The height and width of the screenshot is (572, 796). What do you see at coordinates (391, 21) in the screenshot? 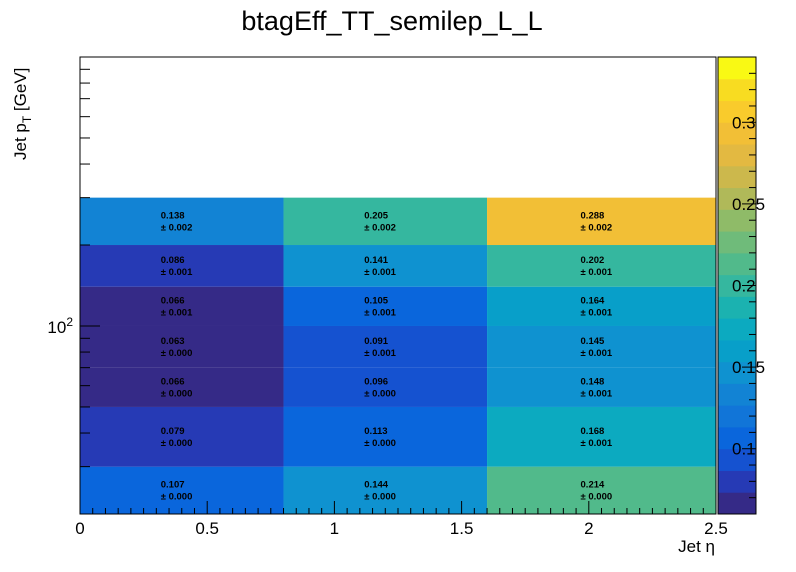
I see `chart-title: btagEff_TT_semilep_L_L` at bounding box center [391, 21].